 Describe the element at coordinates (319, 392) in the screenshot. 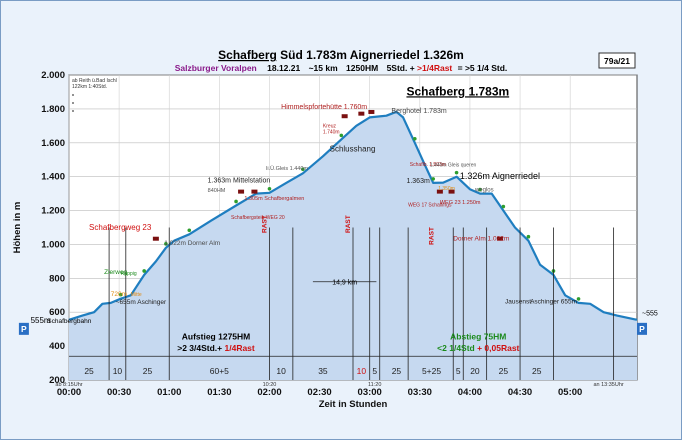

I see `x-tick-label: 02:30` at that location.